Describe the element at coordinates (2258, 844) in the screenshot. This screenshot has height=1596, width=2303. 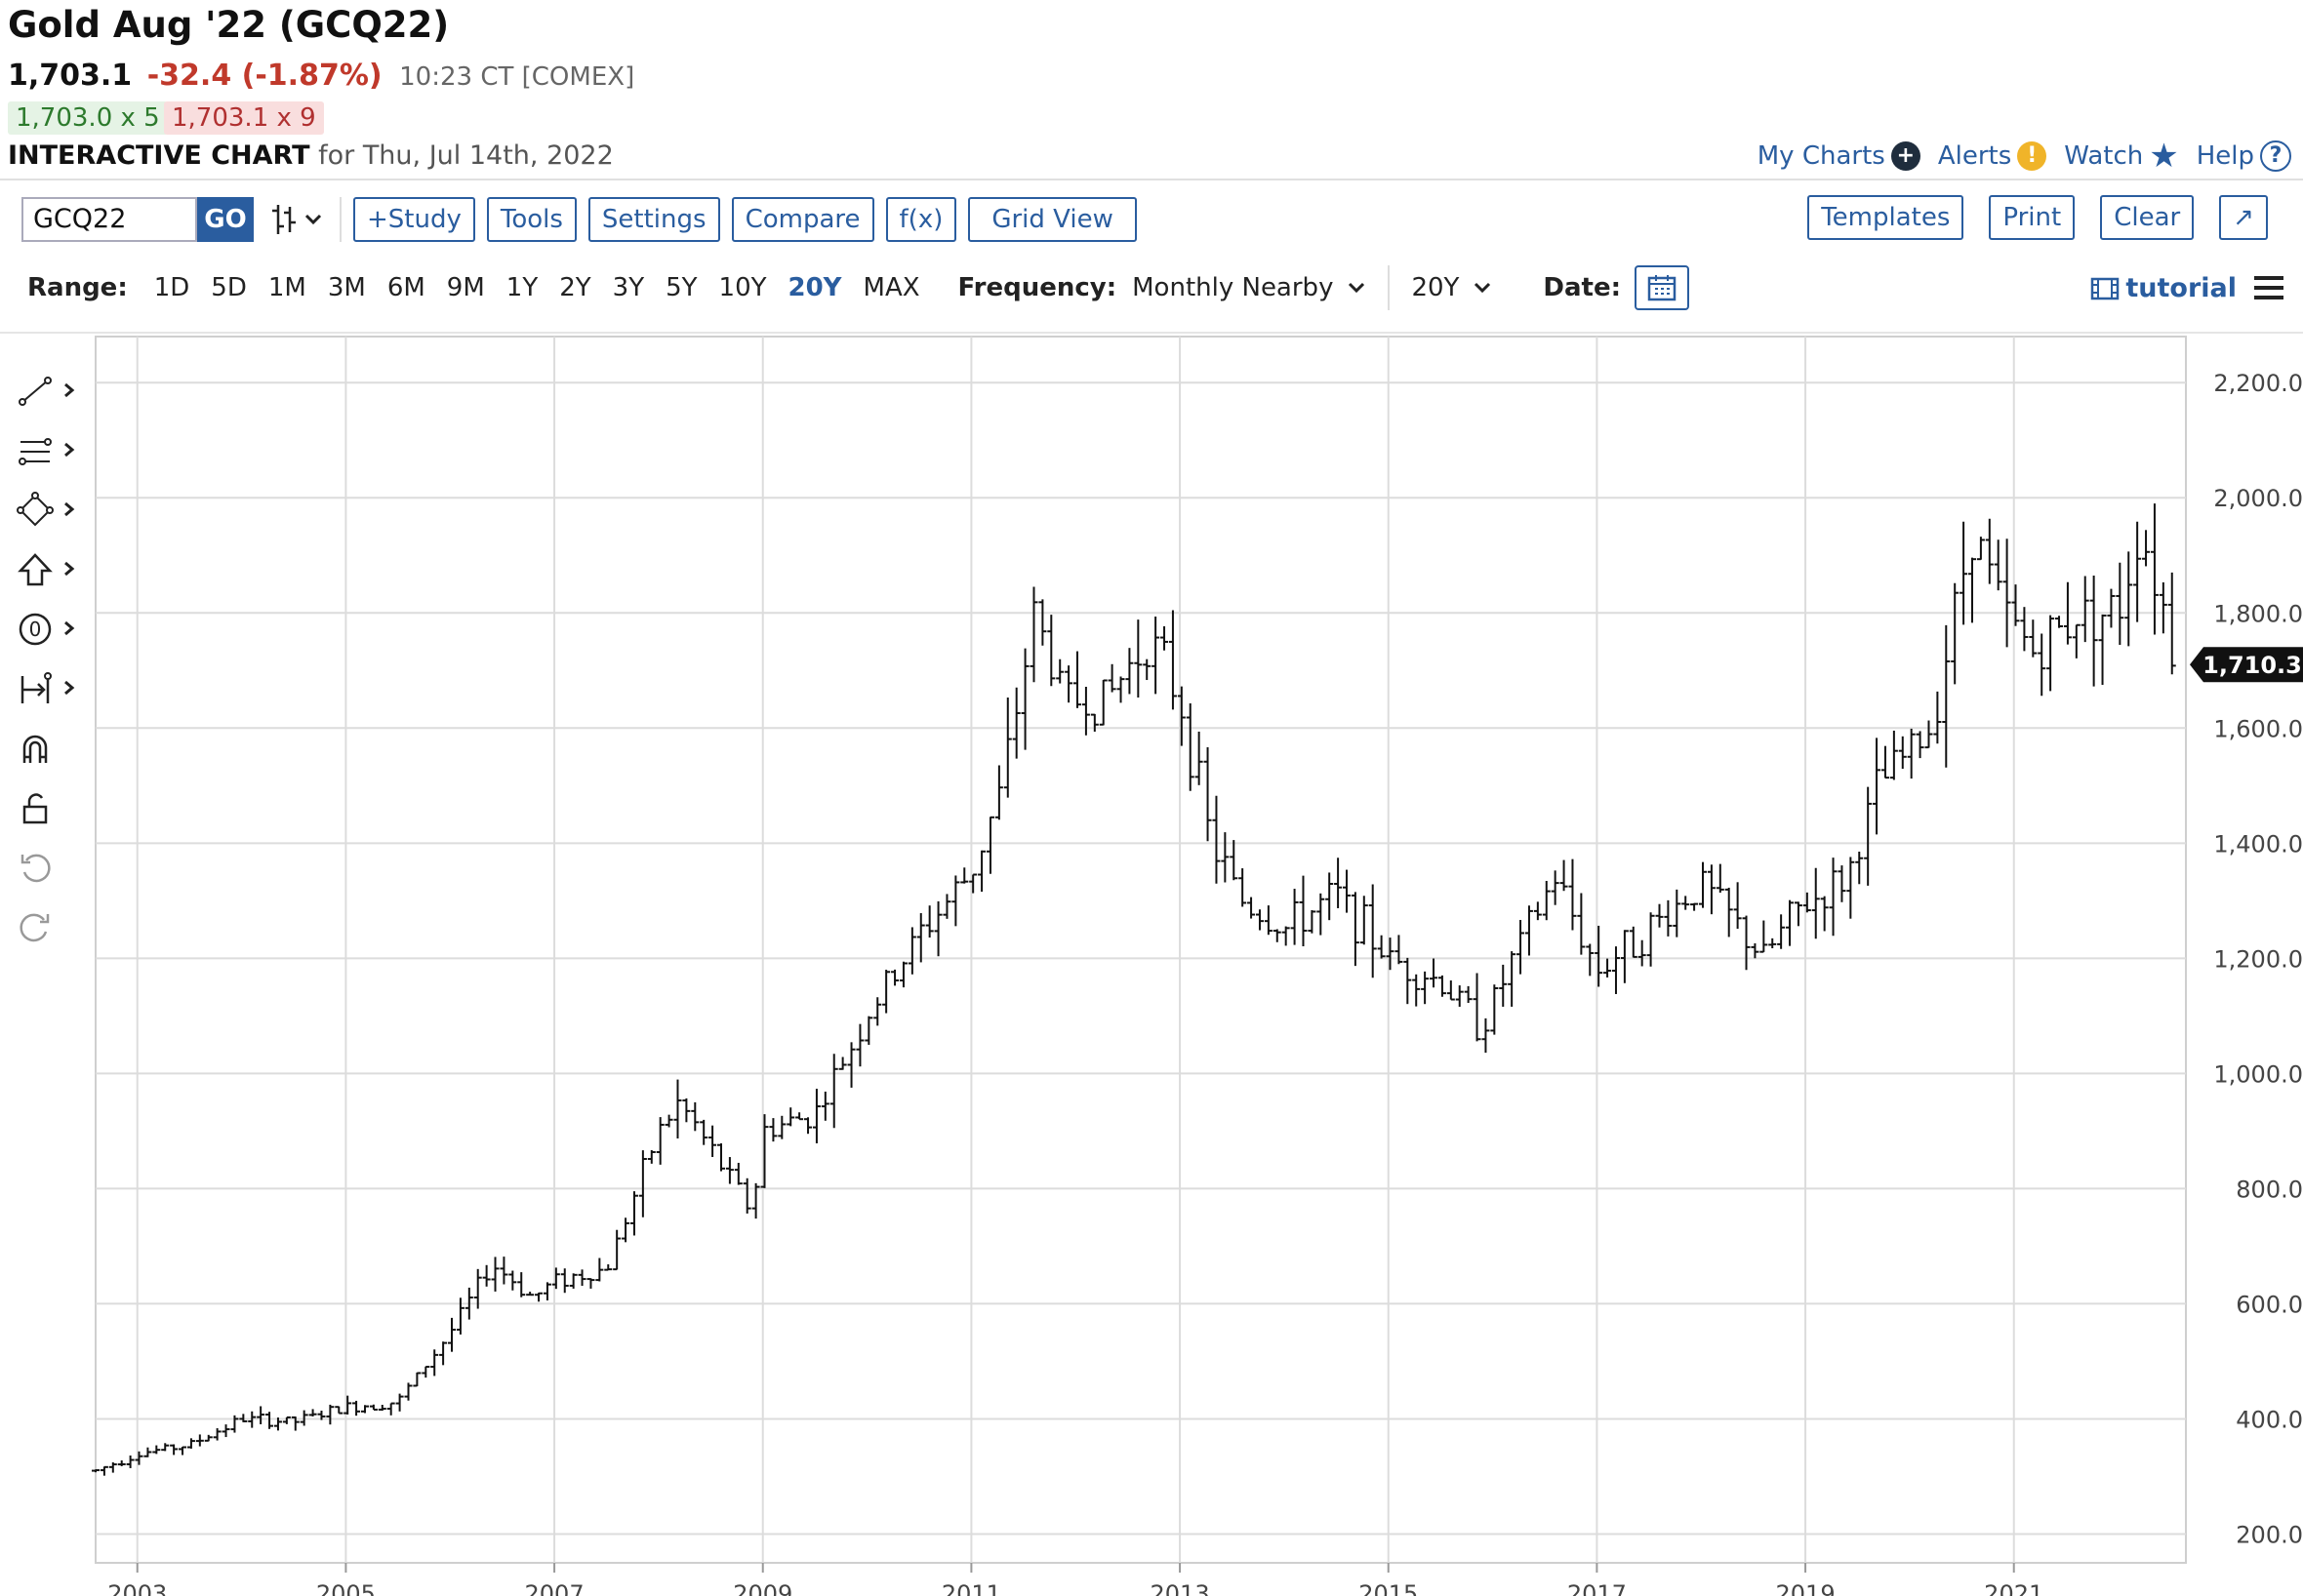
I see `y-tick-label: 1,400.0` at that location.